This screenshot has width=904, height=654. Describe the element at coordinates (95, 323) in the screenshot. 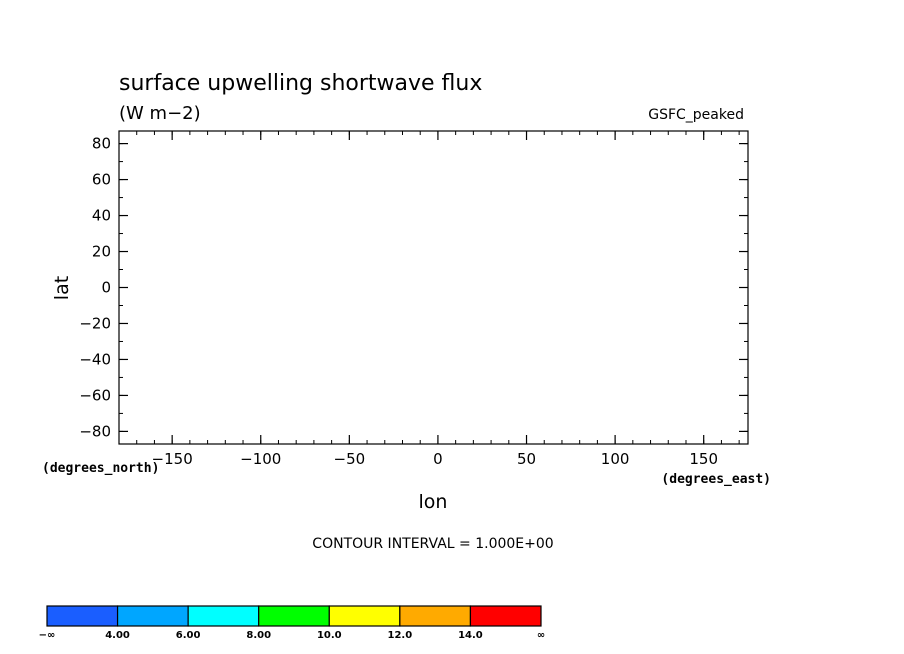

I see `y-tick-label: −20` at that location.